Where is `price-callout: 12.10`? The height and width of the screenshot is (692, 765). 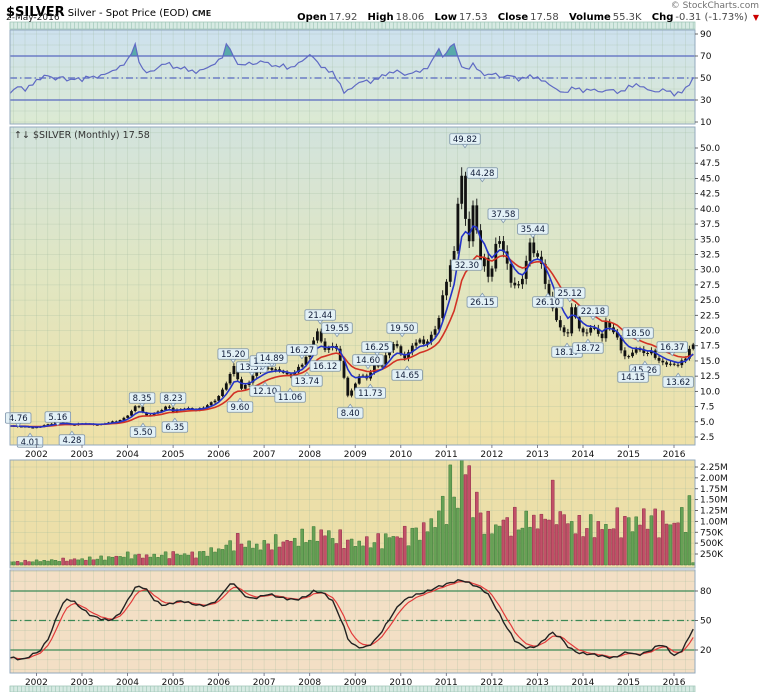 price-callout: 12.10 is located at coordinates (265, 389).